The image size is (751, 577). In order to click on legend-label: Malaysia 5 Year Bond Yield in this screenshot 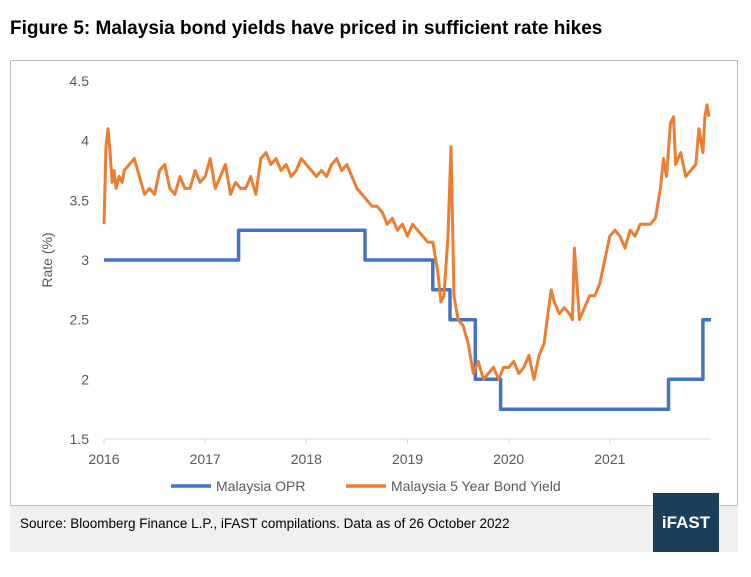, I will do `click(476, 486)`.